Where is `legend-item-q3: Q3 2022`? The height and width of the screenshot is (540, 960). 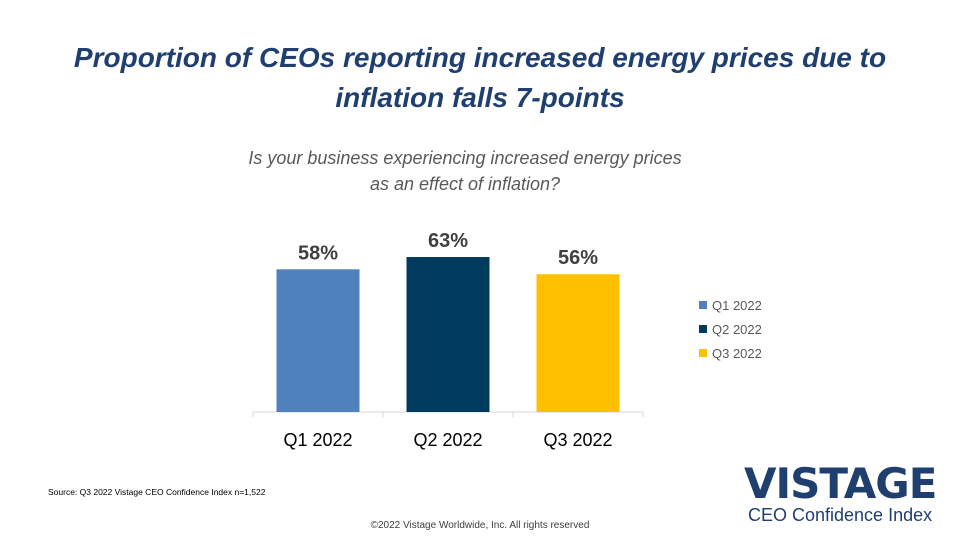 legend-item-q3: Q3 2022 is located at coordinates (730, 353).